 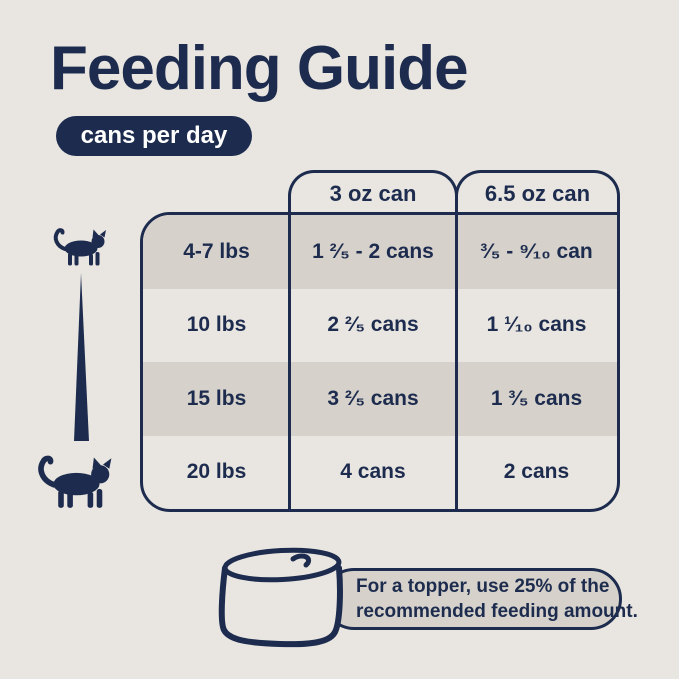 I want to click on column-header-3oz: 3 oz can, so click(x=373, y=192).